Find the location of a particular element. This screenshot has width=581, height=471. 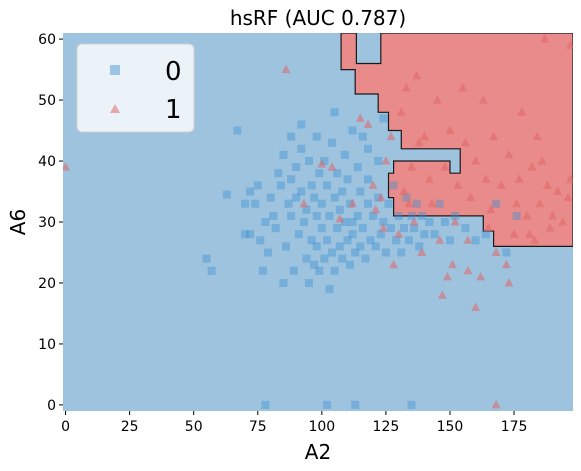

legend-label-1: 1 is located at coordinates (173, 110).